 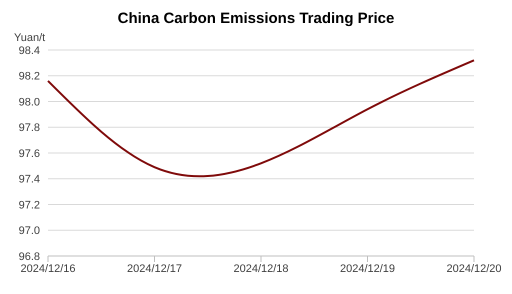 What do you see at coordinates (29, 231) in the screenshot?
I see `y-tick-label: 97.0` at bounding box center [29, 231].